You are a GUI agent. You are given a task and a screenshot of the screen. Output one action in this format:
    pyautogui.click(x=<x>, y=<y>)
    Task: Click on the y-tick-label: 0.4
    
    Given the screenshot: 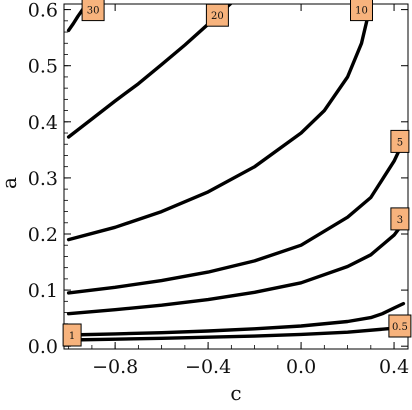 What is the action you would take?
    pyautogui.click(x=43, y=123)
    